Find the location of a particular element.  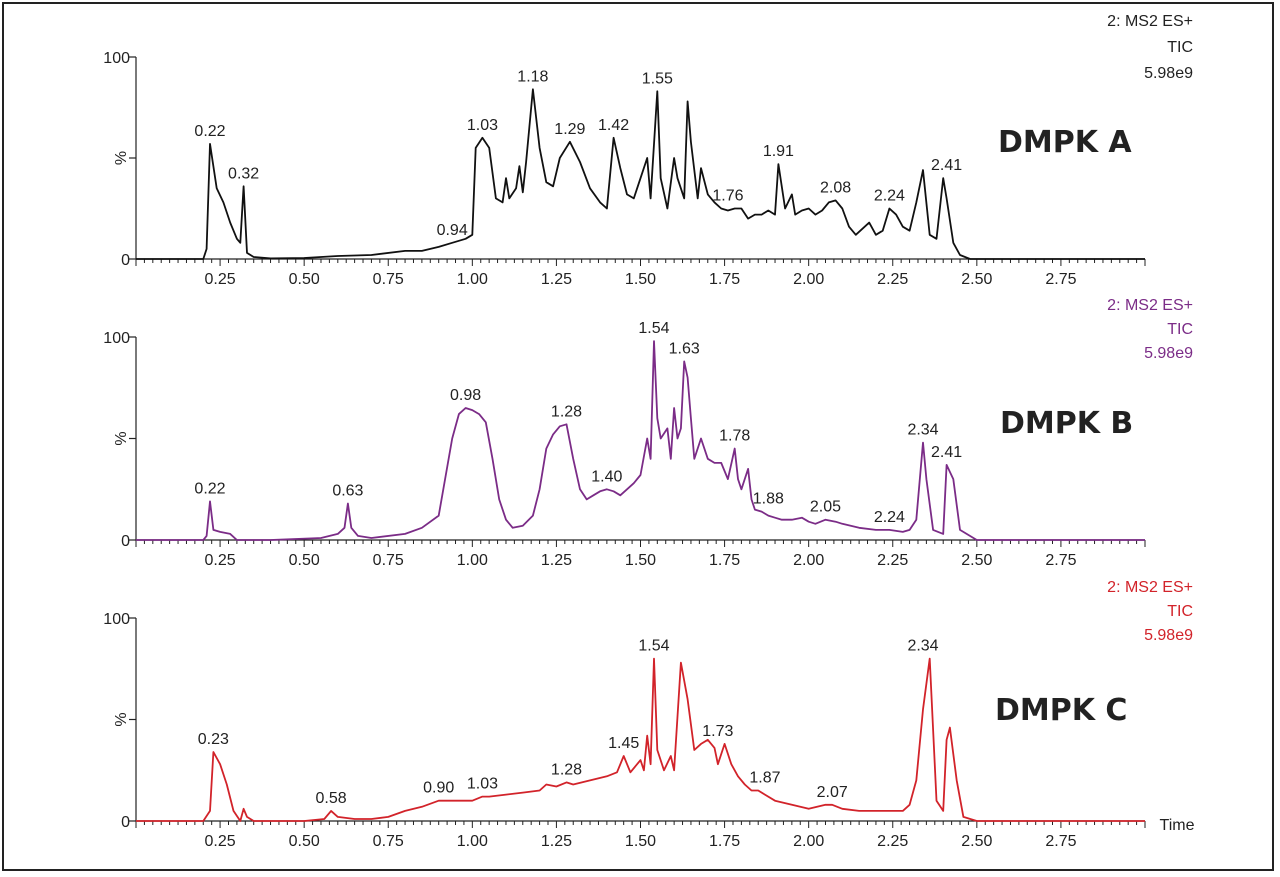

peak-label: 1.45 is located at coordinates (623, 743).